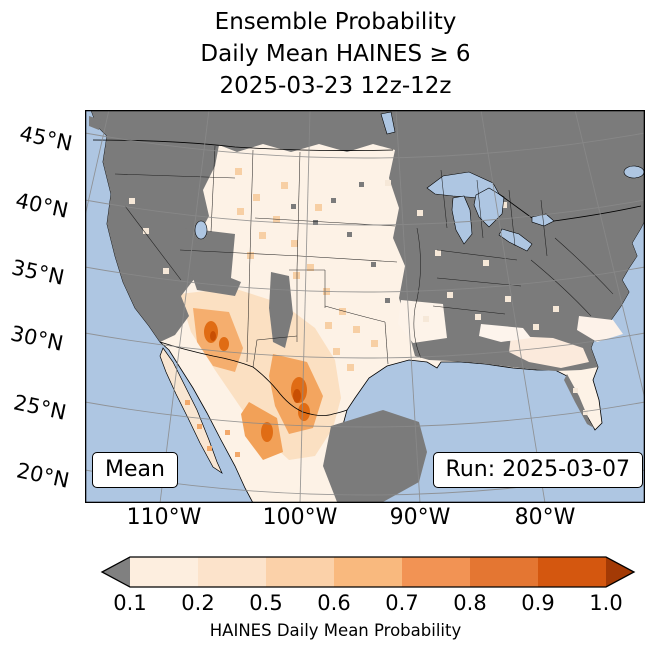 The height and width of the screenshot is (658, 671). Describe the element at coordinates (335, 22) in the screenshot. I see `figure-title-line1: Ensemble Probability` at that location.